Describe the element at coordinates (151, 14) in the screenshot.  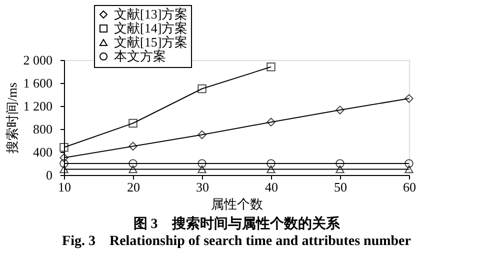
I see `legend-label: 文献[13]方案` at that location.